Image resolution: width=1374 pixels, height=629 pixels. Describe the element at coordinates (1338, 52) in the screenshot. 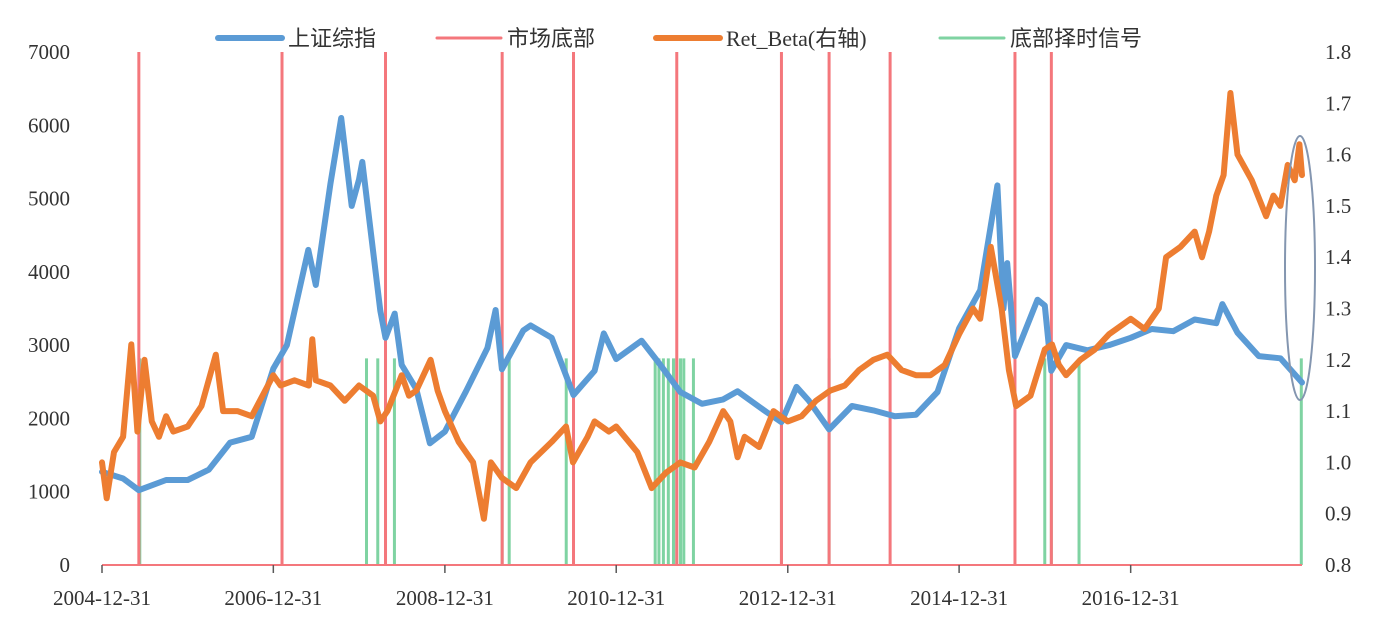

I see `y-right-tick-label: 1.8` at that location.